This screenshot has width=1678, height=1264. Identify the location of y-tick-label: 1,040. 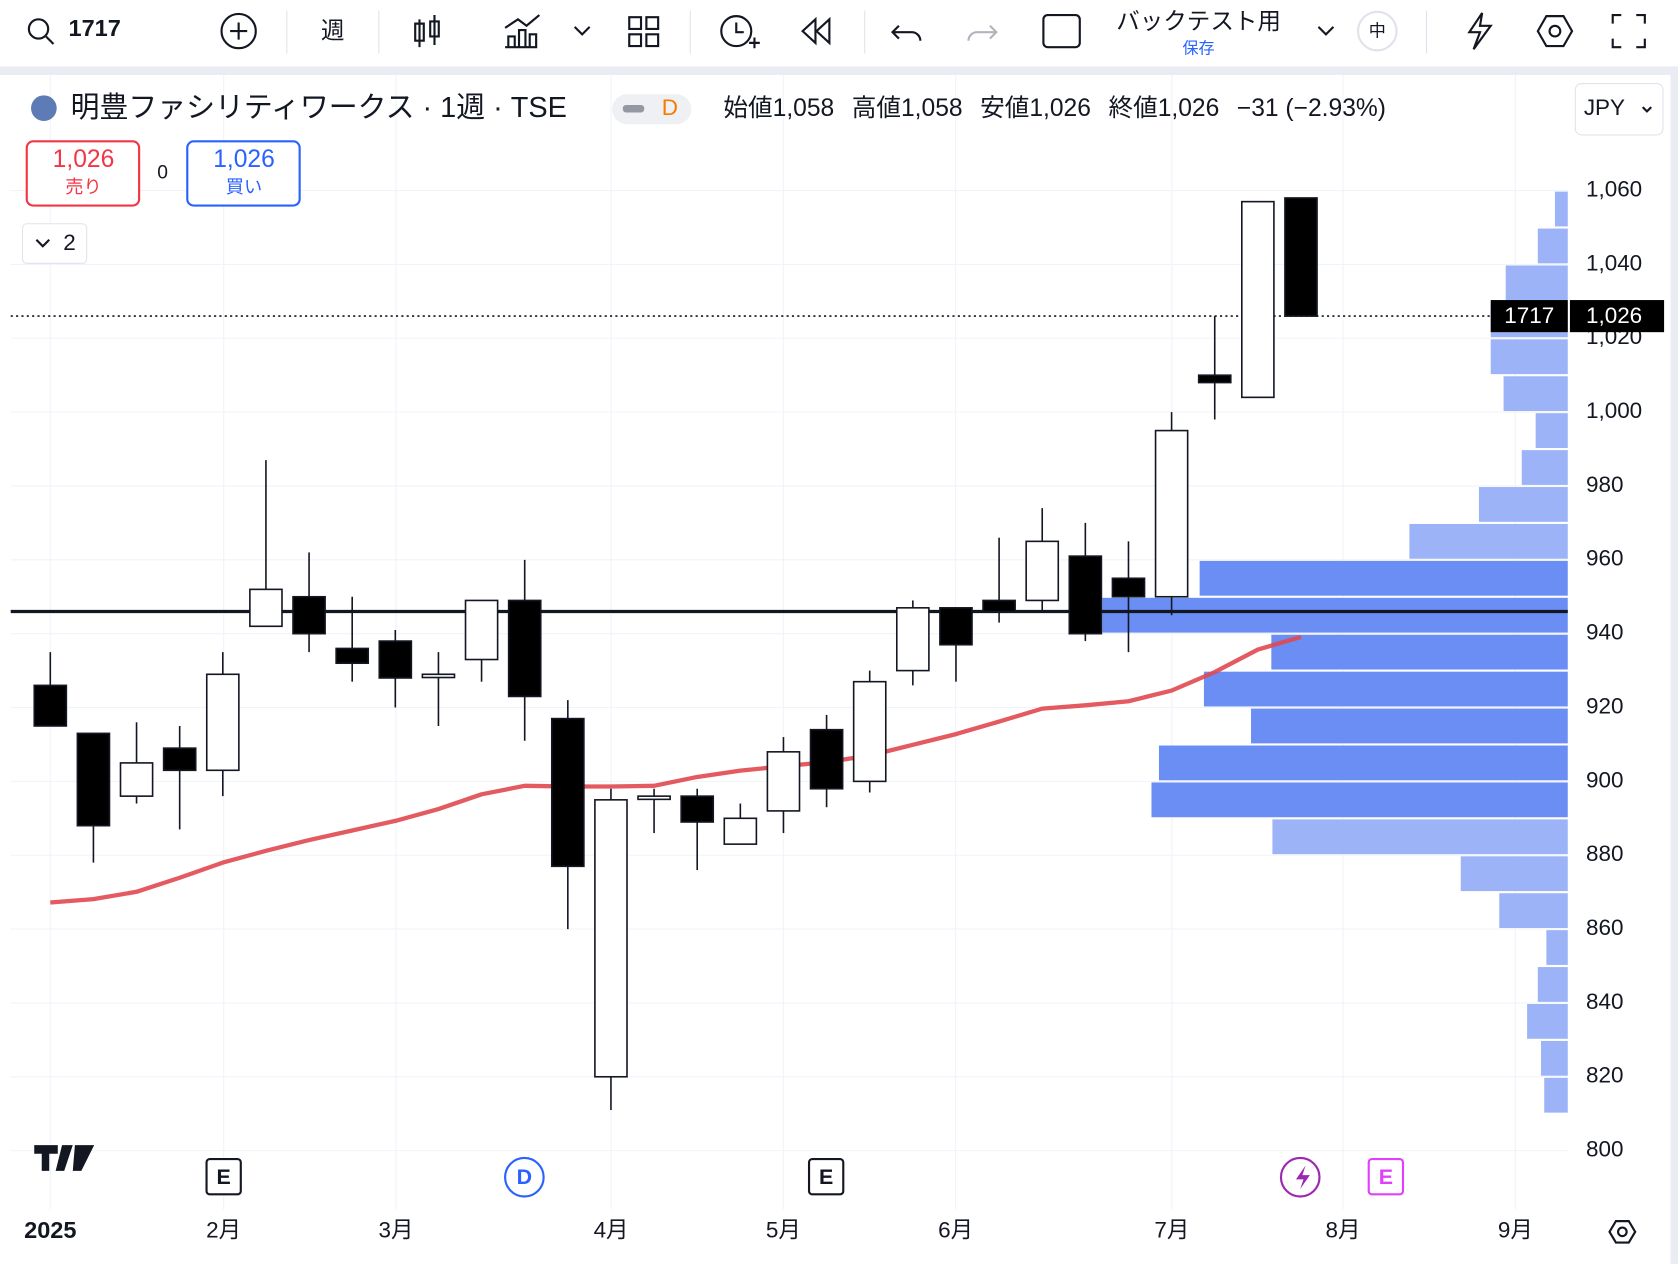
(1614, 262).